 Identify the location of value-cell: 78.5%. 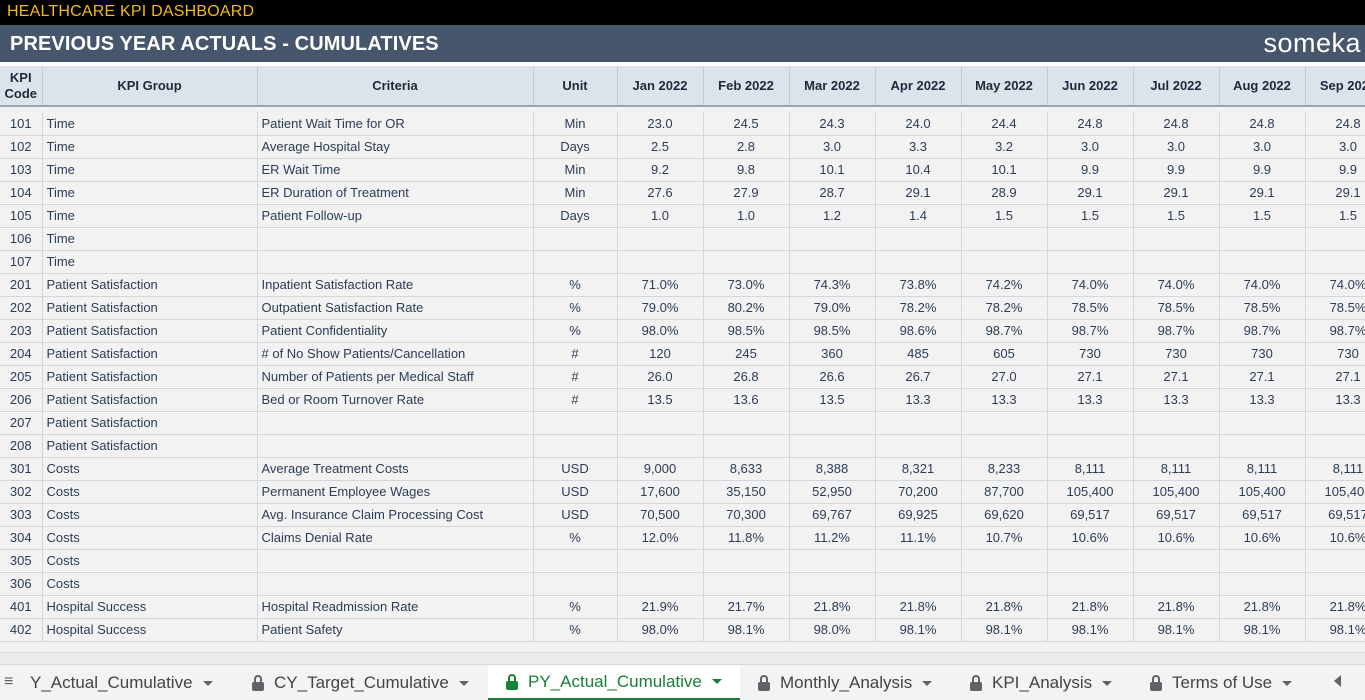
(1176, 308).